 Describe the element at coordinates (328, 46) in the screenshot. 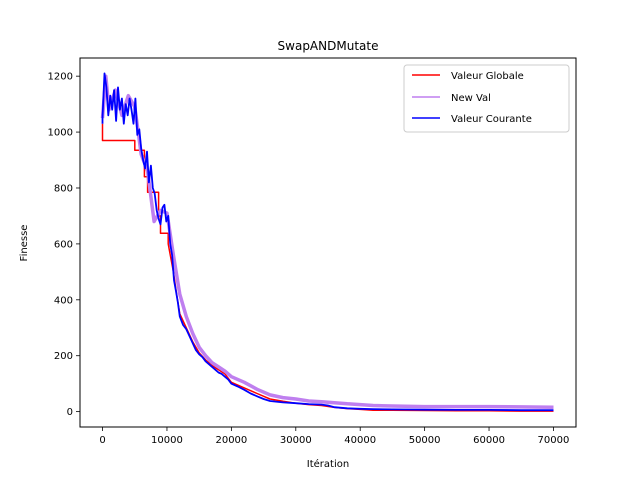

I see `chart-title: SwapANDMutate` at that location.